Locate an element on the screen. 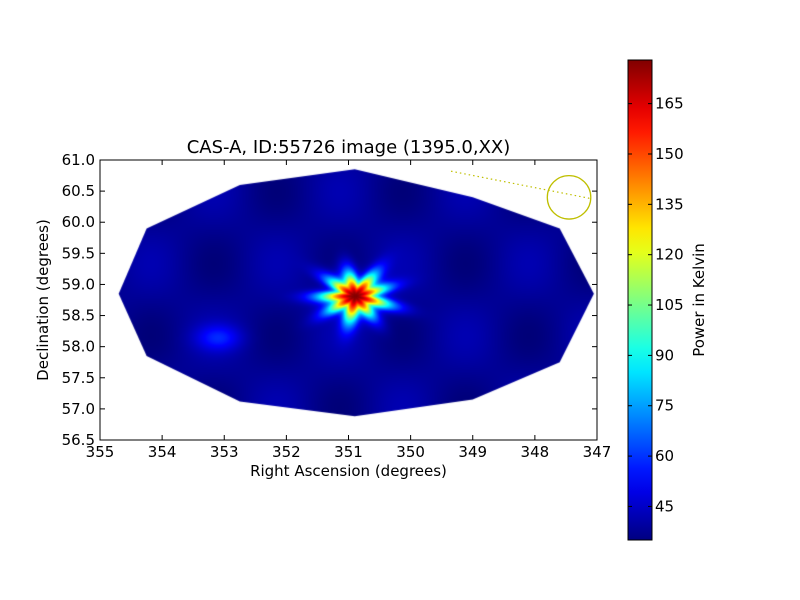 The image size is (800, 600). x-tick-label: 347 is located at coordinates (597, 452).